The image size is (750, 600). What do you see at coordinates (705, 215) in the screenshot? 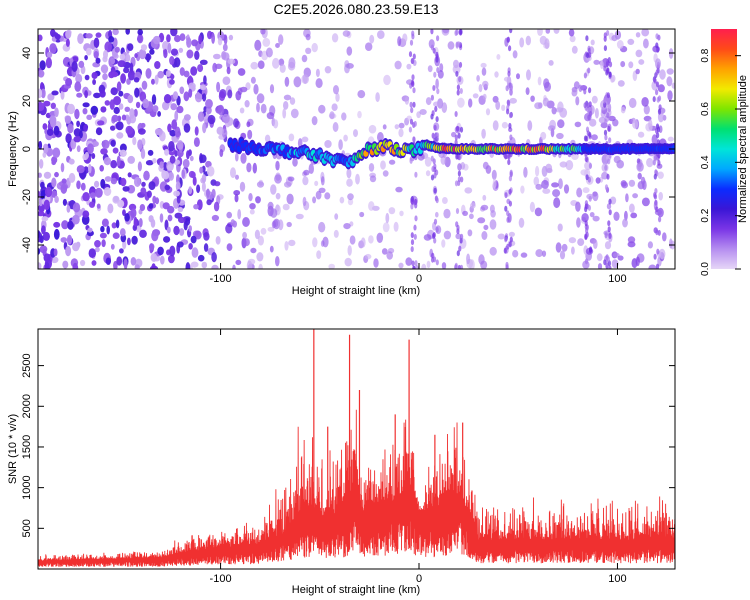
I see `colorbar-tick-label: 0.2` at bounding box center [705, 215].